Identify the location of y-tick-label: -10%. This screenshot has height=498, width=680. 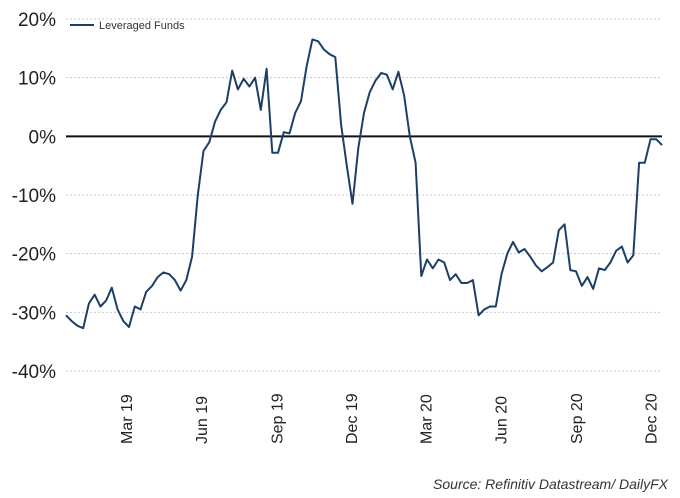
(34, 196).